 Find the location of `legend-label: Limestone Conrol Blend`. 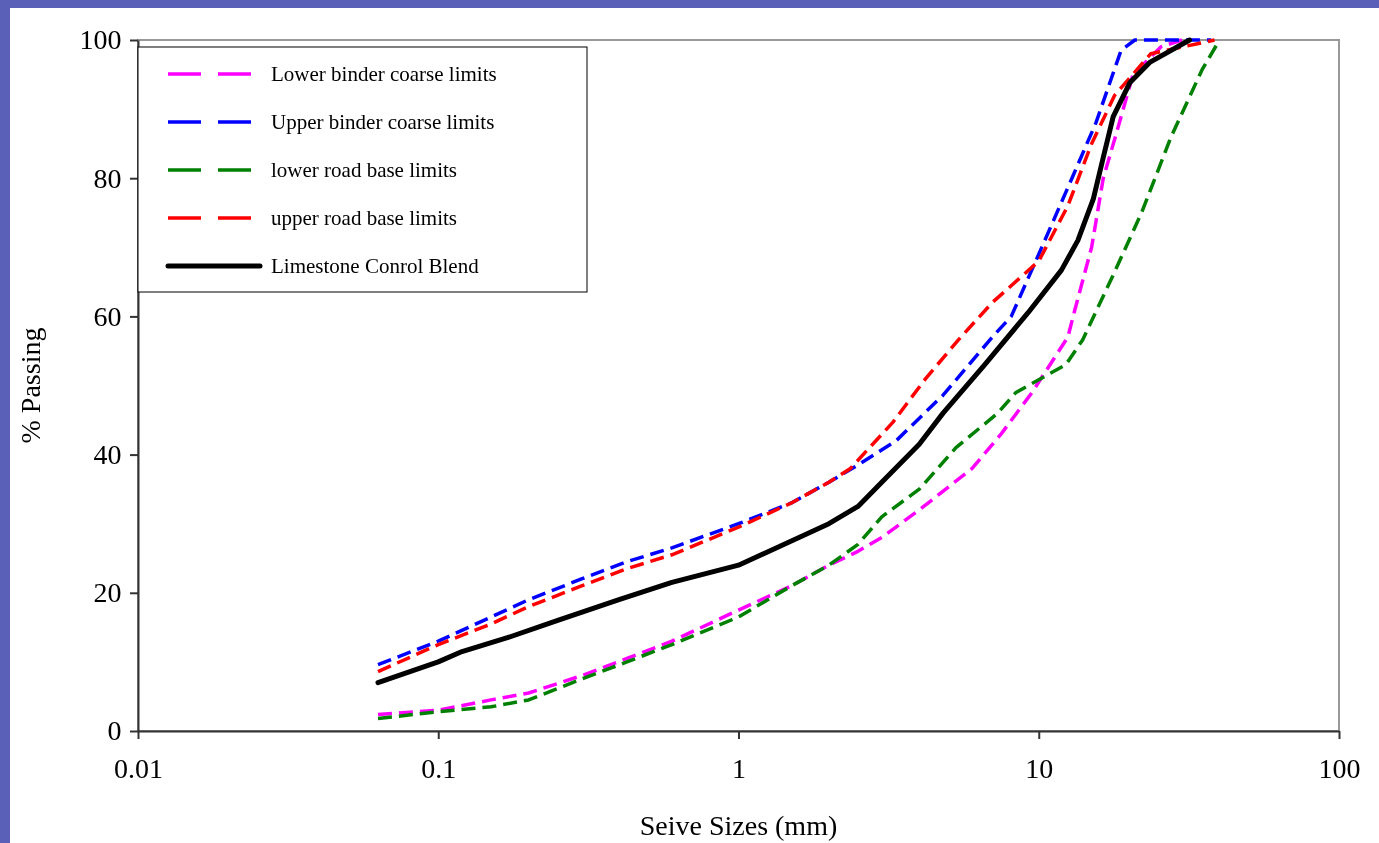

legend-label: Limestone Conrol Blend is located at coordinates (375, 266).